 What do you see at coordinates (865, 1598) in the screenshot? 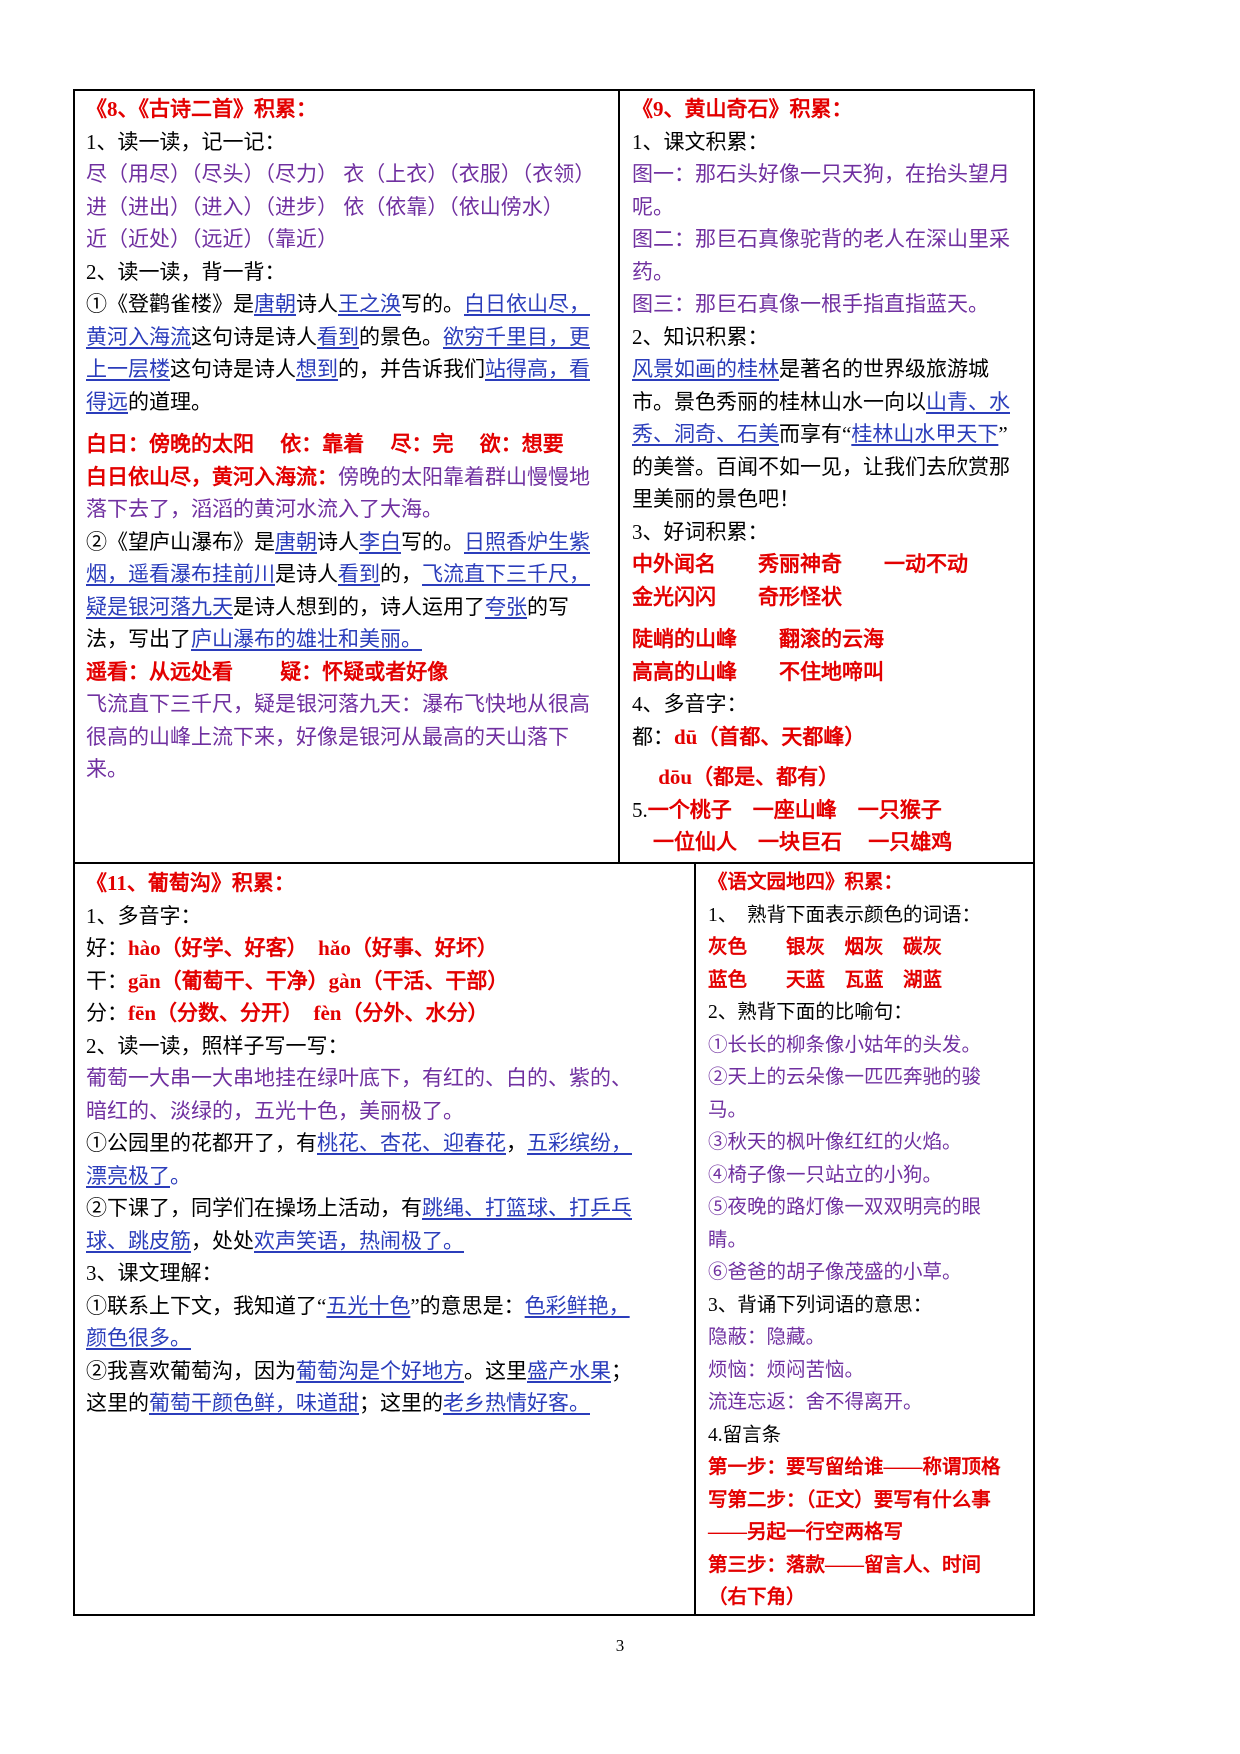
I see `text-line: （右下角）` at bounding box center [865, 1598].